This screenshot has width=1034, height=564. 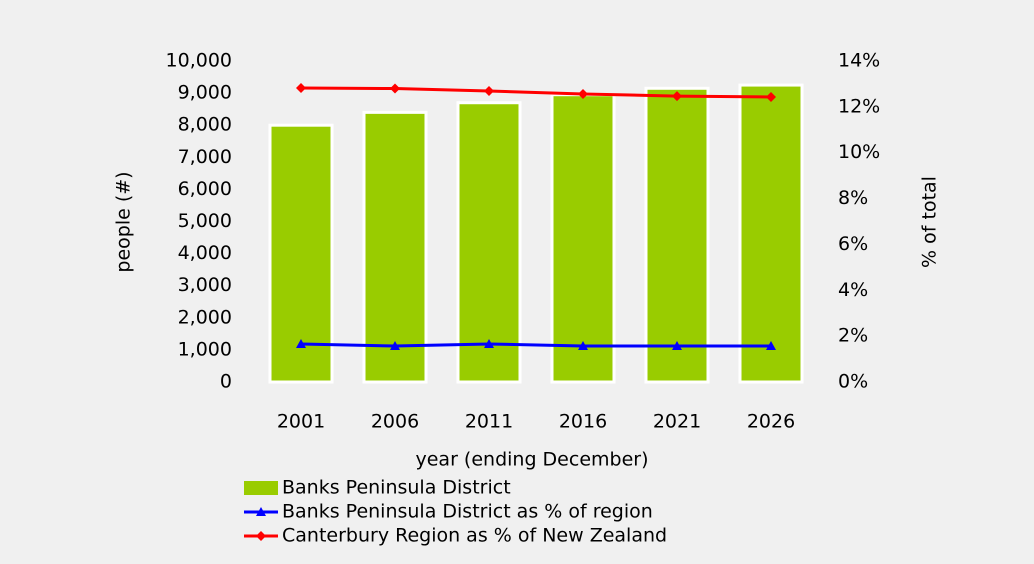 What do you see at coordinates (205, 125) in the screenshot?
I see `y-tick-label: 8,000` at bounding box center [205, 125].